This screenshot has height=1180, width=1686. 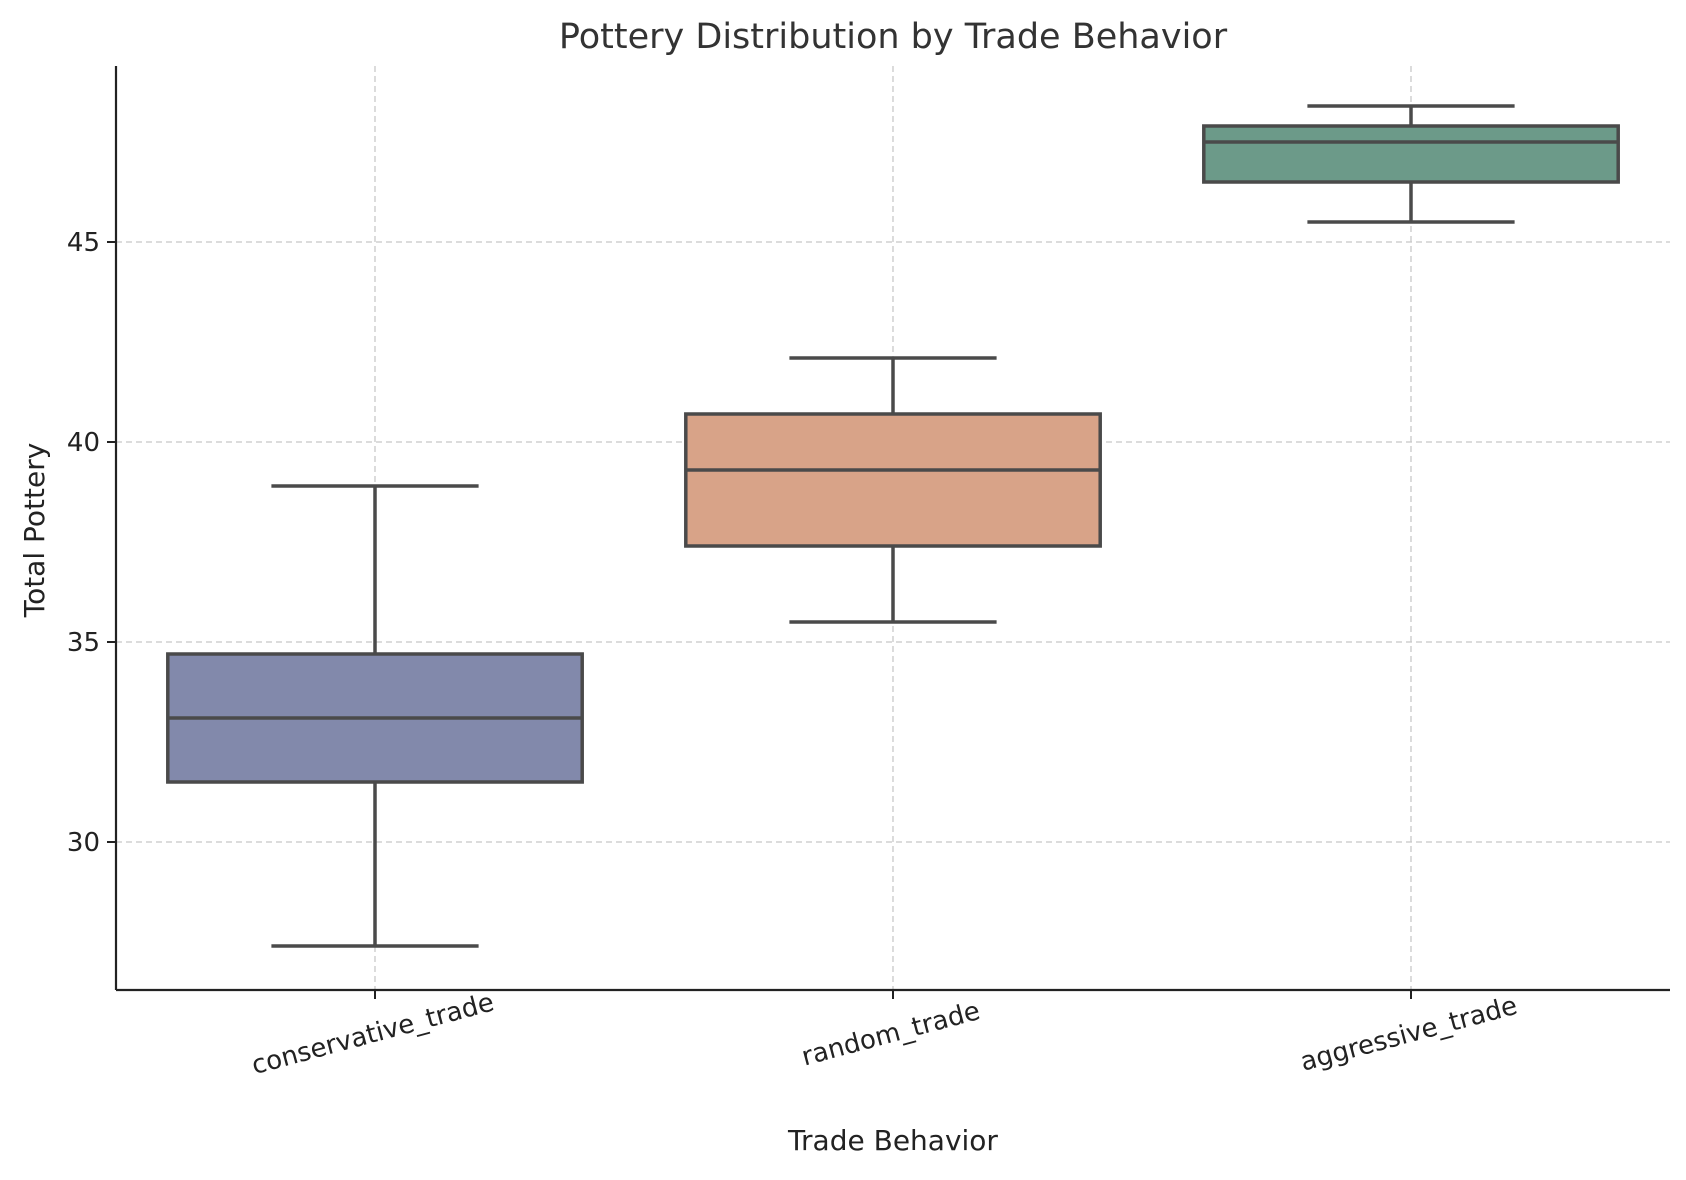 I want to click on x-axis-label: Trade Behavior, so click(x=892, y=1140).